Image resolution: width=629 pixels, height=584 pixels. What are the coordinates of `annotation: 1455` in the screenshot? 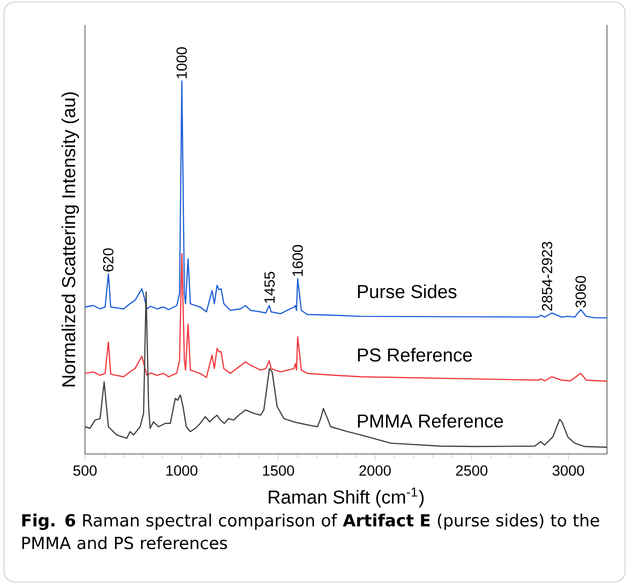 It's located at (269, 287).